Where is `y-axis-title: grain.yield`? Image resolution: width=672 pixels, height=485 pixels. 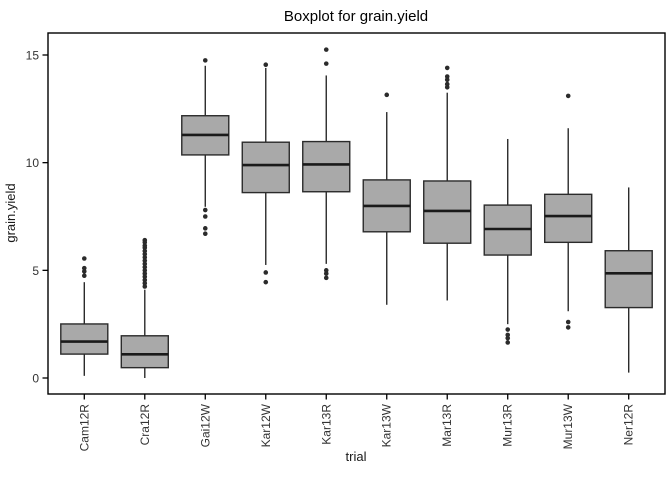
y-axis-title: grain.yield is located at coordinates (10, 212).